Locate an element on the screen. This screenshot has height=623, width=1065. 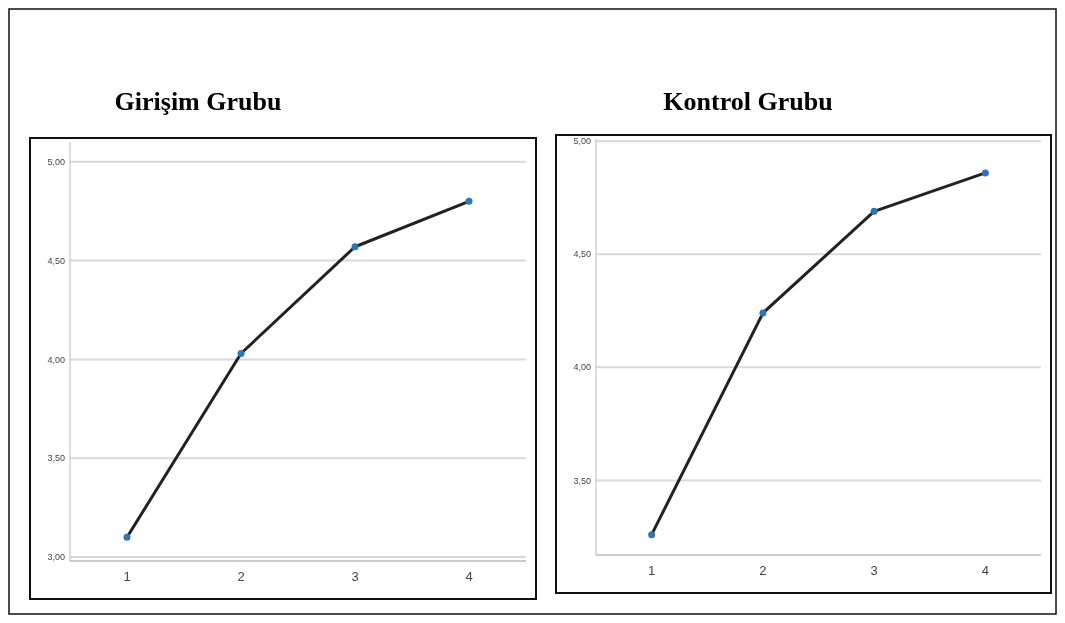
chart-title: Kontrol Grubu is located at coordinates (748, 101).